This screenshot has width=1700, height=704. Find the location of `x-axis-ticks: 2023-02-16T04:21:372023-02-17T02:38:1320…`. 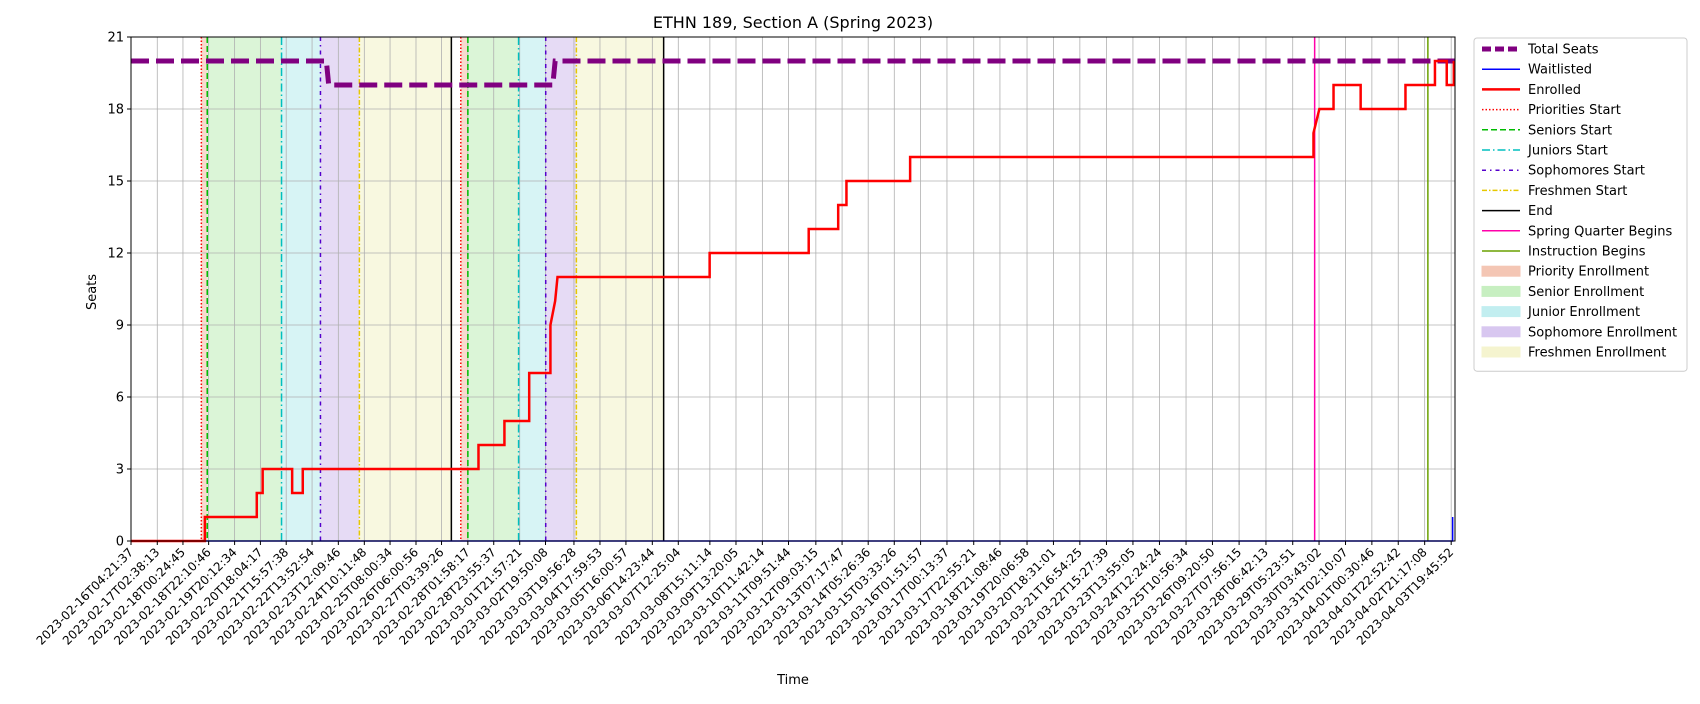

x-axis-ticks: 2023-02-16T04:21:372023-02-17T02:38:1320… is located at coordinates (745, 594).